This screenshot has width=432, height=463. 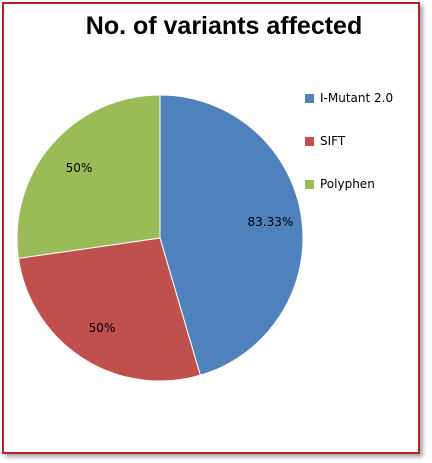 I want to click on legend-label-i-mutant: I-Mutant 2.0, so click(x=357, y=98).